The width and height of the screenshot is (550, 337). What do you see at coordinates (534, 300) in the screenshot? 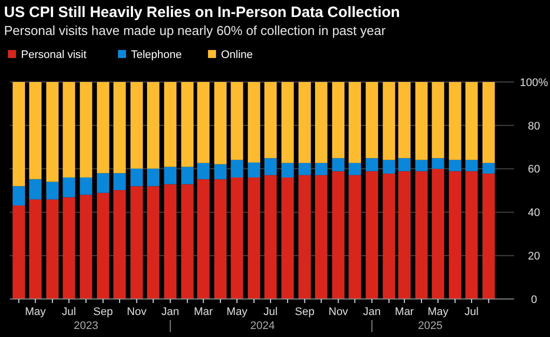
I see `y-tick-label: 0` at bounding box center [534, 300].